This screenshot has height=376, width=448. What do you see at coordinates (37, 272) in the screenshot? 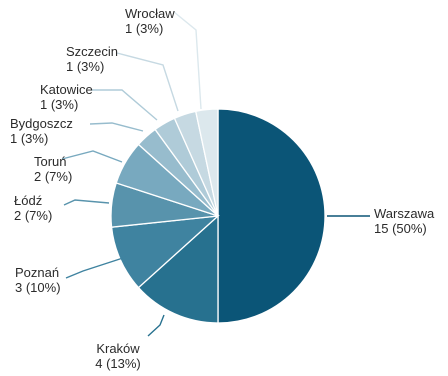
I see `slice-name-label: Poznań` at bounding box center [37, 272].